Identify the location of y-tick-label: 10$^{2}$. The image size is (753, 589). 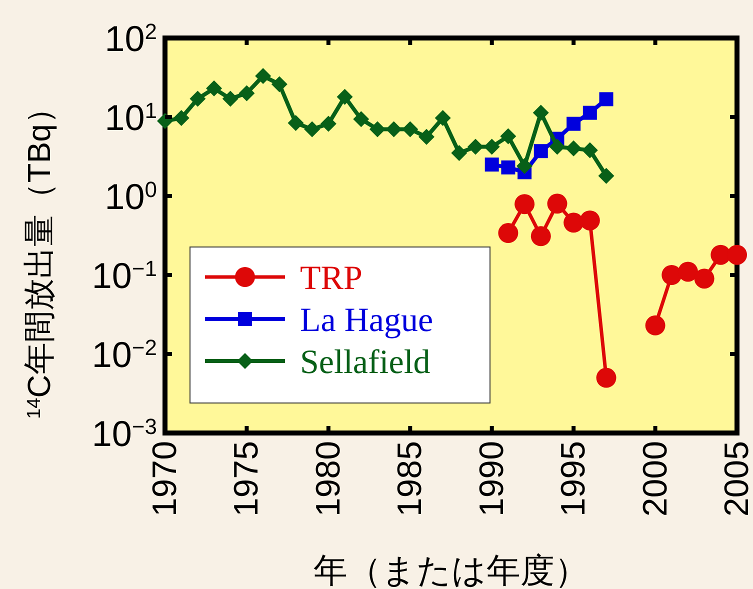
(130, 38).